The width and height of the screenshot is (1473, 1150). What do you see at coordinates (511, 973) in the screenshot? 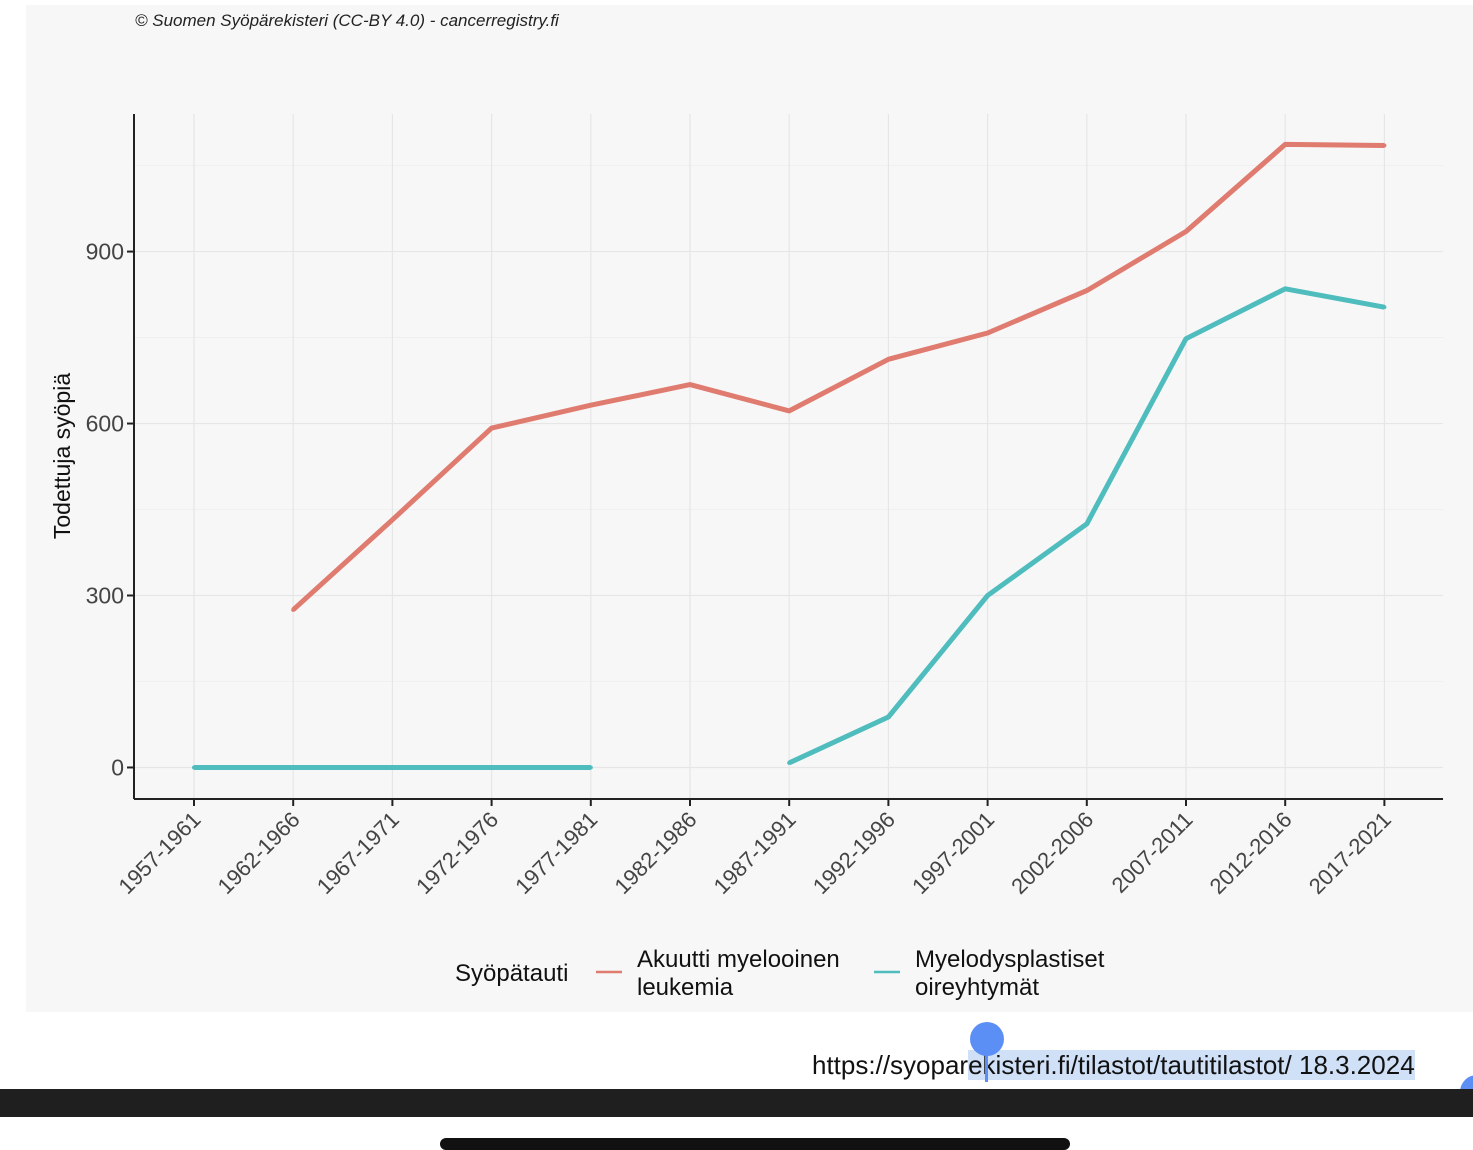
I see `legend-title: Syöpätauti` at bounding box center [511, 973].